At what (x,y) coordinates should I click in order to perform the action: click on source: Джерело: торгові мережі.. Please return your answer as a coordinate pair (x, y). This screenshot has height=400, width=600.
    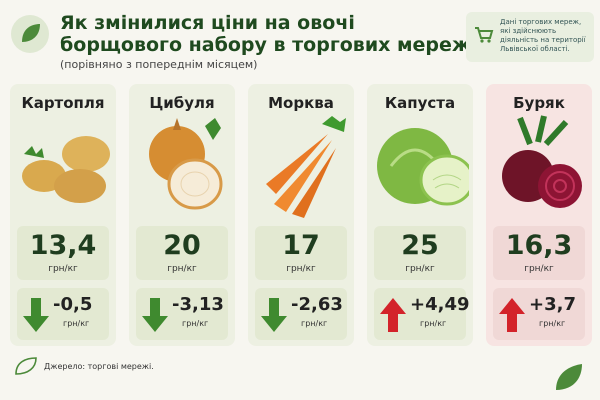
    Looking at the image, I should click on (99, 366).